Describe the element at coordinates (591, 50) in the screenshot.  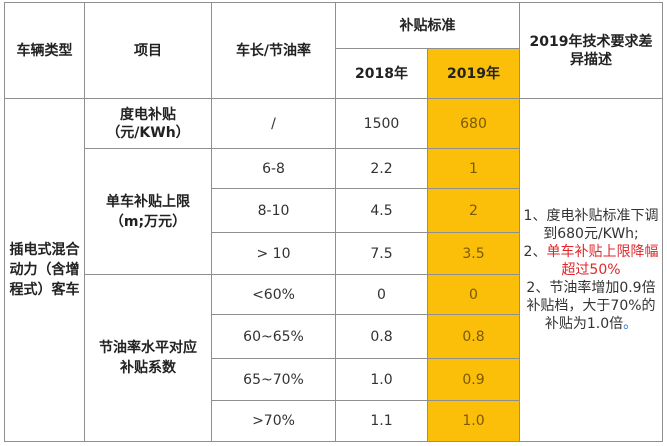
I see `header-diff-desc: 2019年技术要求差异描述` at that location.